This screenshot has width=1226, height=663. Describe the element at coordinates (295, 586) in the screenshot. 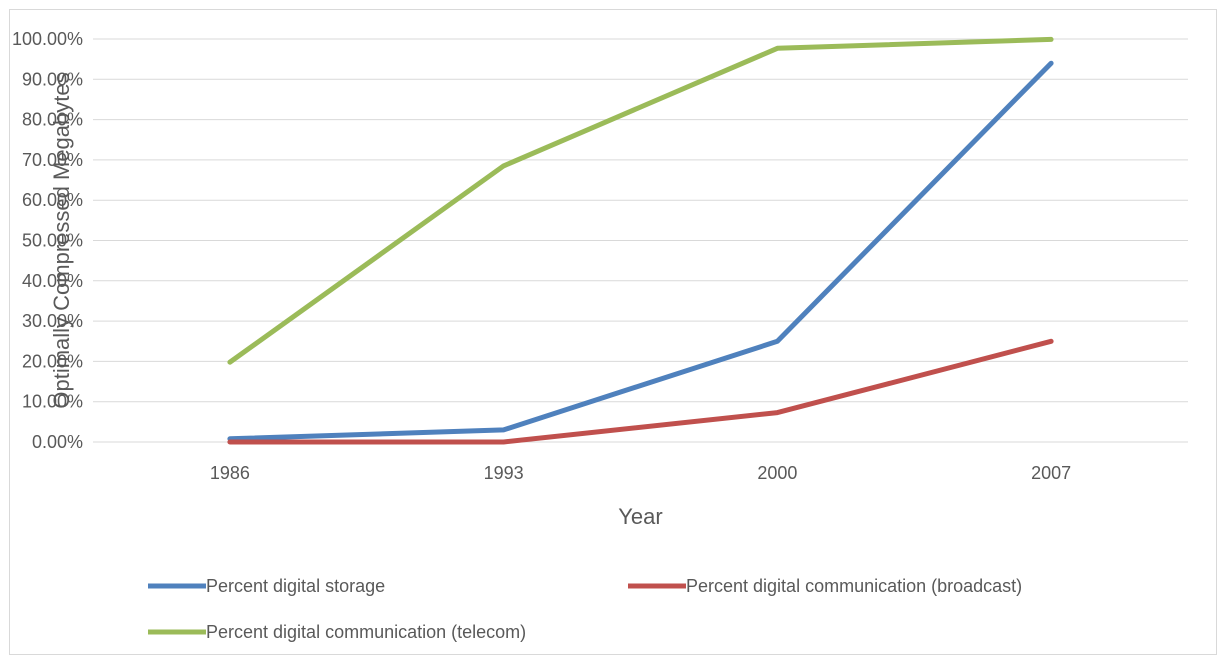

I see `legend-label: Percent digital storage` at that location.